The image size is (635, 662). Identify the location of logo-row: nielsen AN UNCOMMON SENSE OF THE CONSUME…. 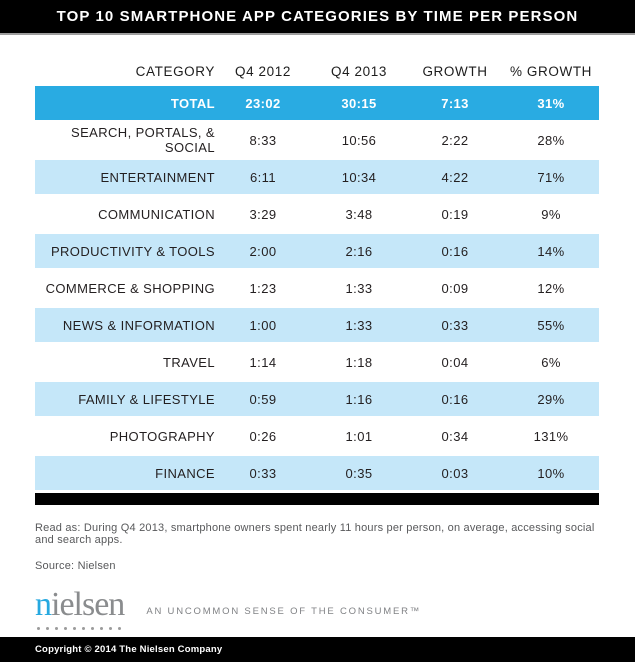
(317, 609).